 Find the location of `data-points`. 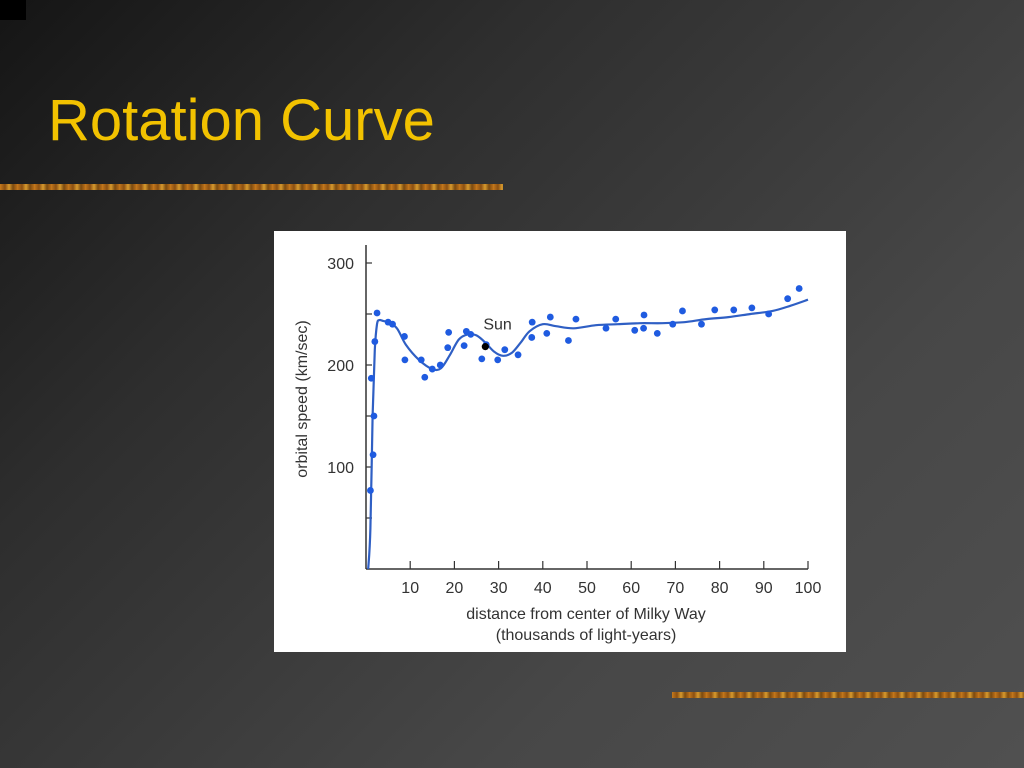

data-points is located at coordinates (585, 389).